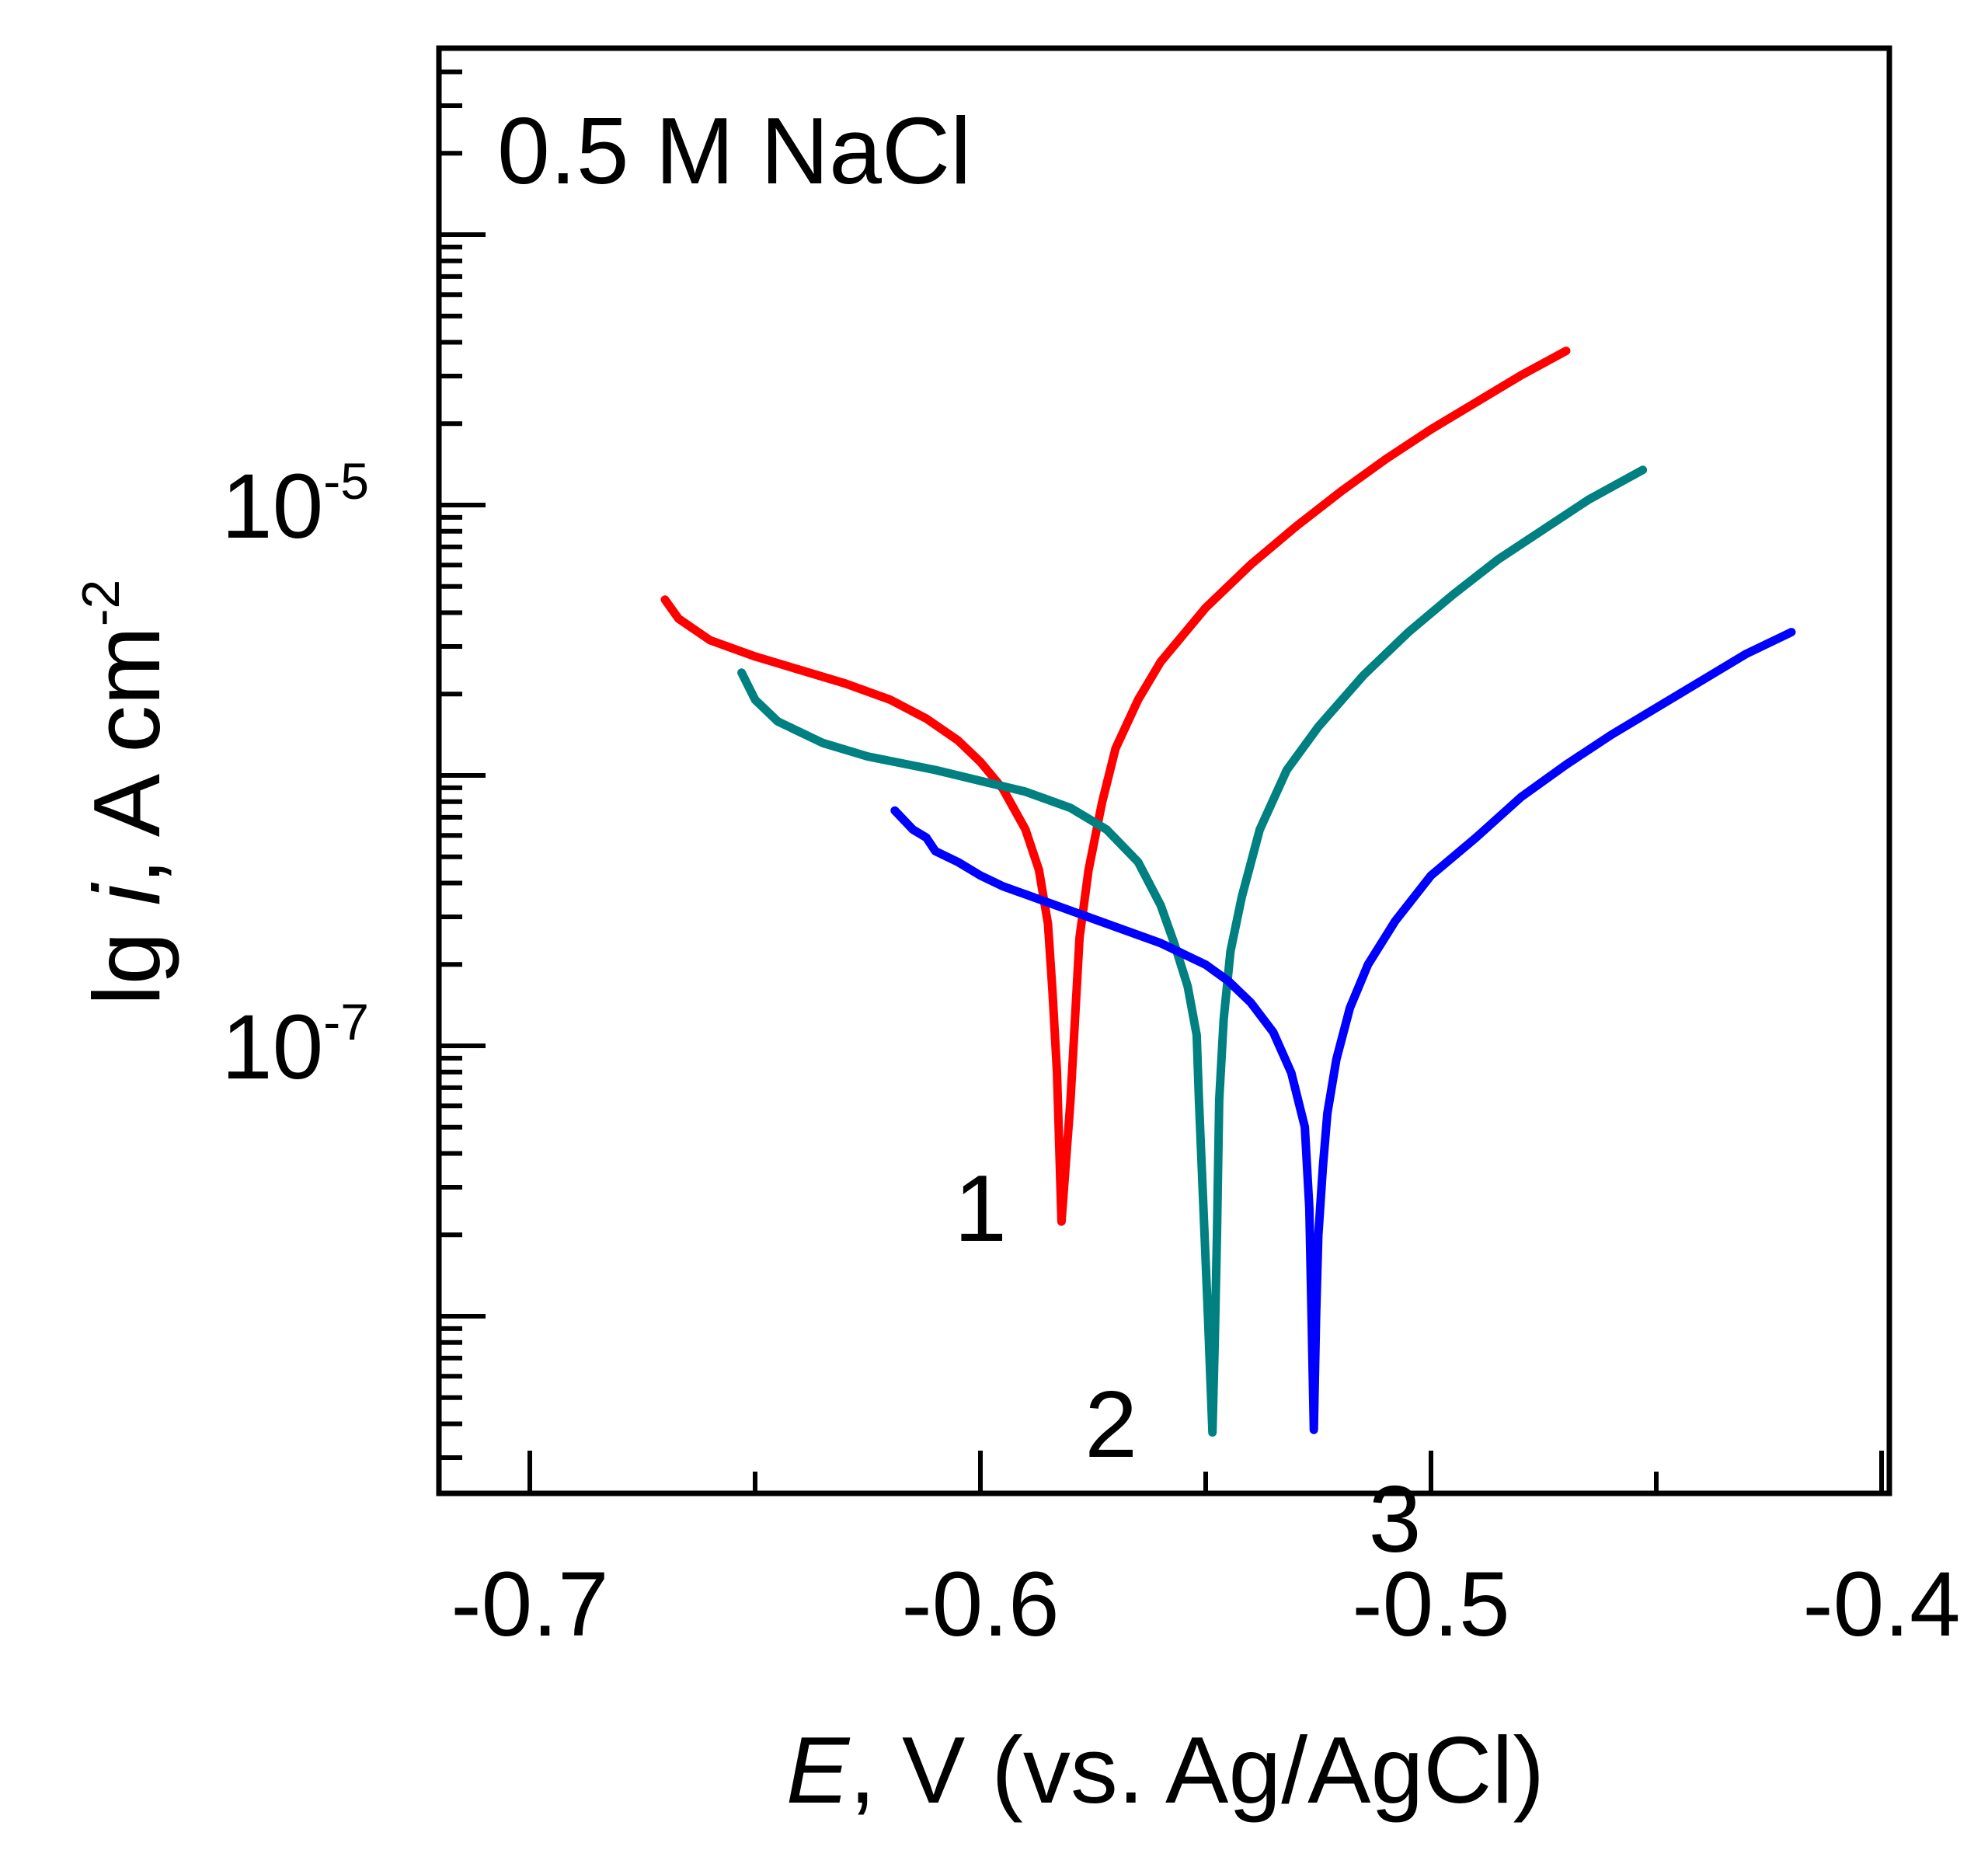 This screenshot has height=1857, width=1988. What do you see at coordinates (101, 603) in the screenshot?
I see `y-axis-label-exponent: -2` at bounding box center [101, 603].